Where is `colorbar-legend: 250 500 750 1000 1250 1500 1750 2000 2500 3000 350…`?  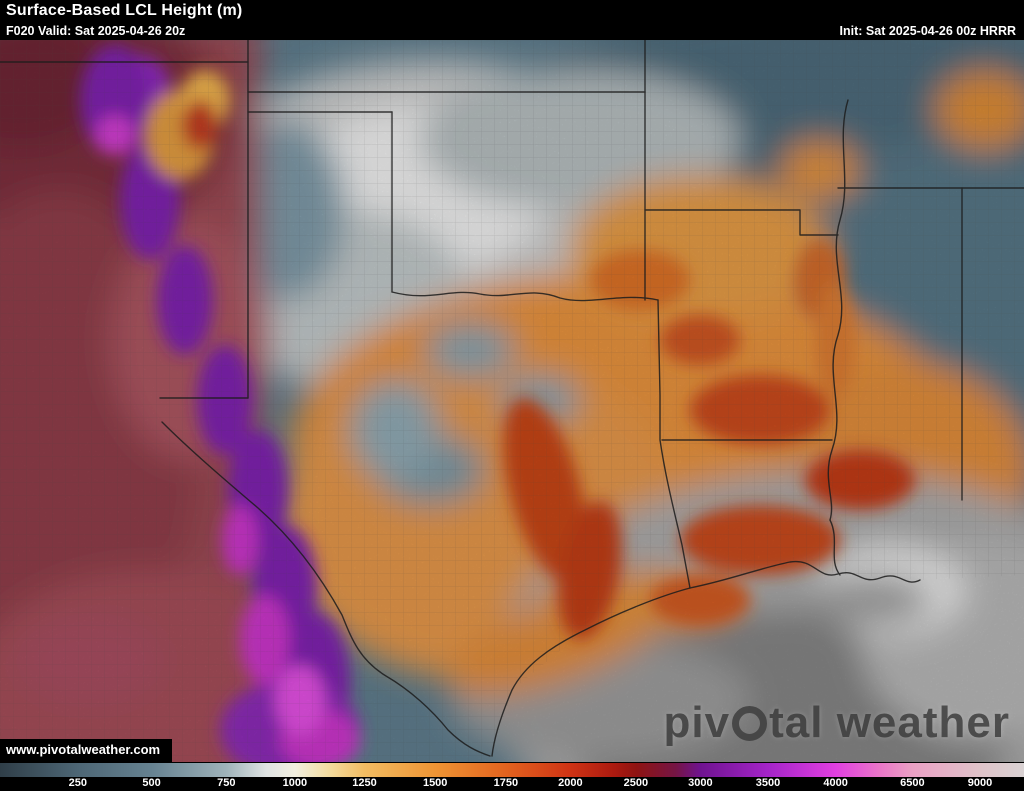
colorbar-legend: 250 500 750 1000 1250 1500 1750 2000 2500 3000 350… is located at coordinates (512, 776).